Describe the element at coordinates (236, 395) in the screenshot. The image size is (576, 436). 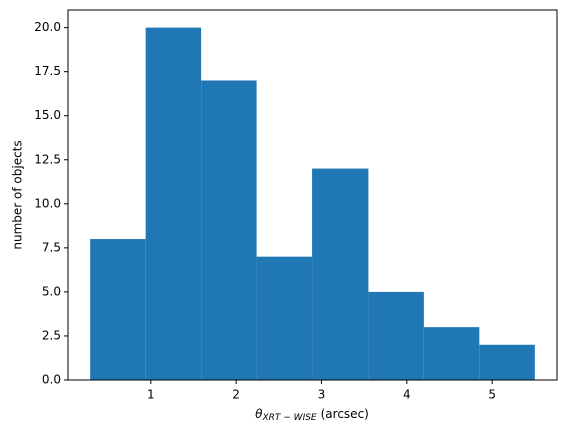
I see `x-tick-label: 2` at that location.